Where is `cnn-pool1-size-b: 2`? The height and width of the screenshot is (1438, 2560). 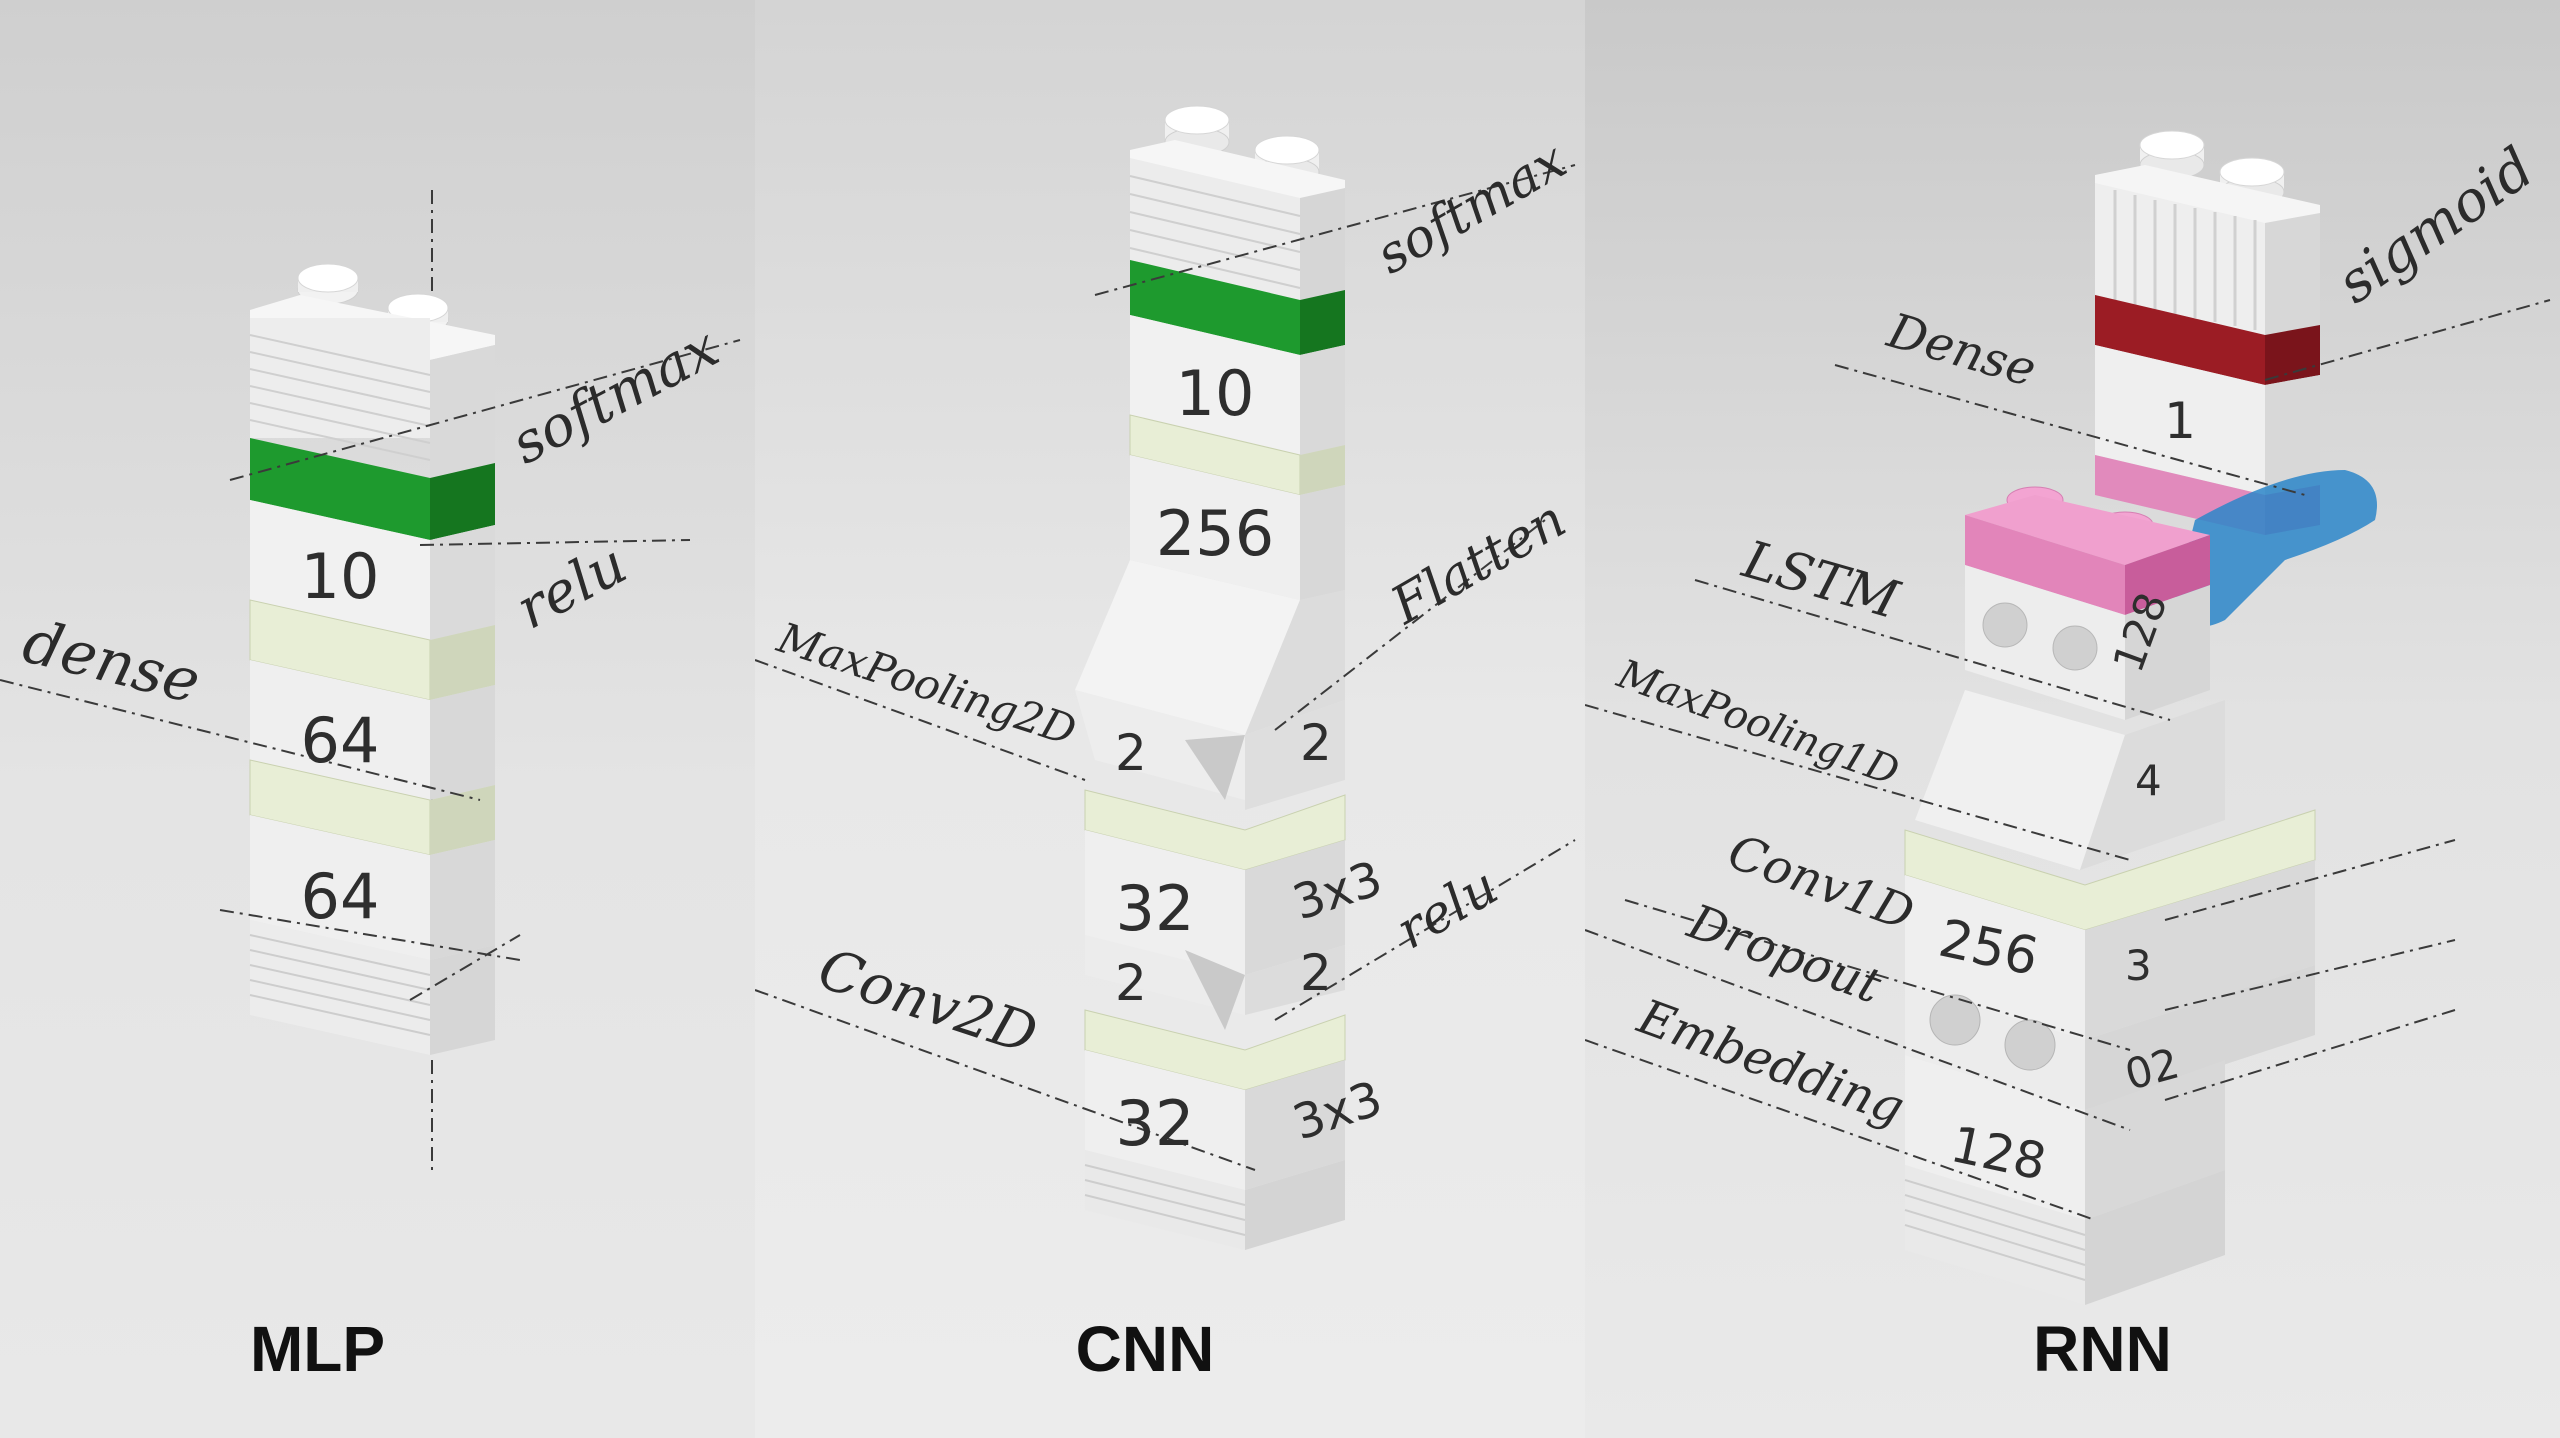 cnn-pool1-size-b: 2 is located at coordinates (1316, 973).